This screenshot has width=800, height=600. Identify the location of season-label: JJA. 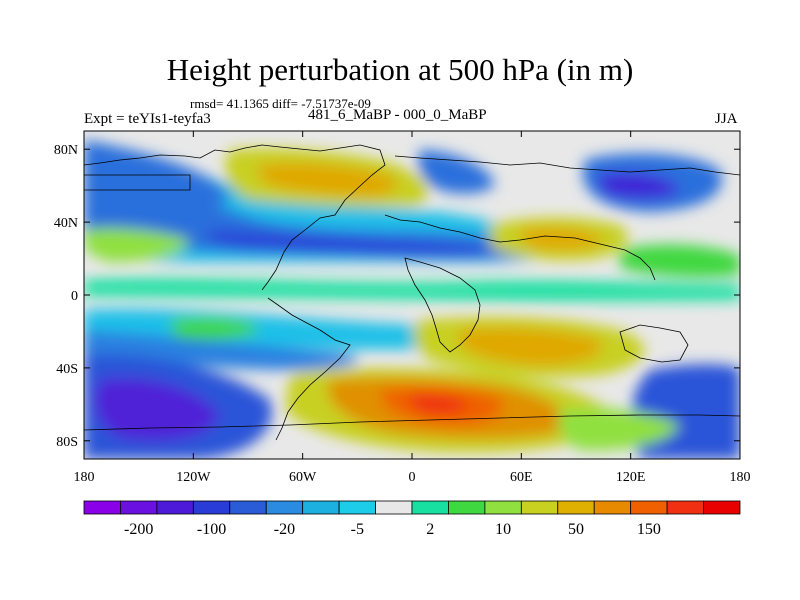
(726, 119).